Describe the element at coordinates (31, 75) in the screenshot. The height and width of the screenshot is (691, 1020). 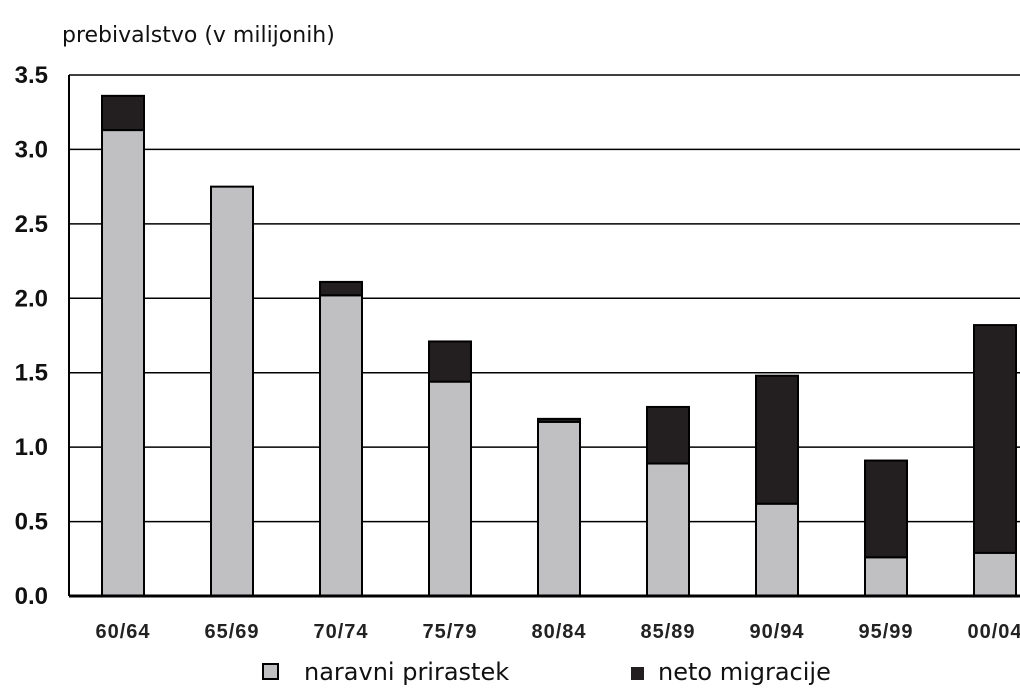
I see `y-tick-label: 3.5` at that location.